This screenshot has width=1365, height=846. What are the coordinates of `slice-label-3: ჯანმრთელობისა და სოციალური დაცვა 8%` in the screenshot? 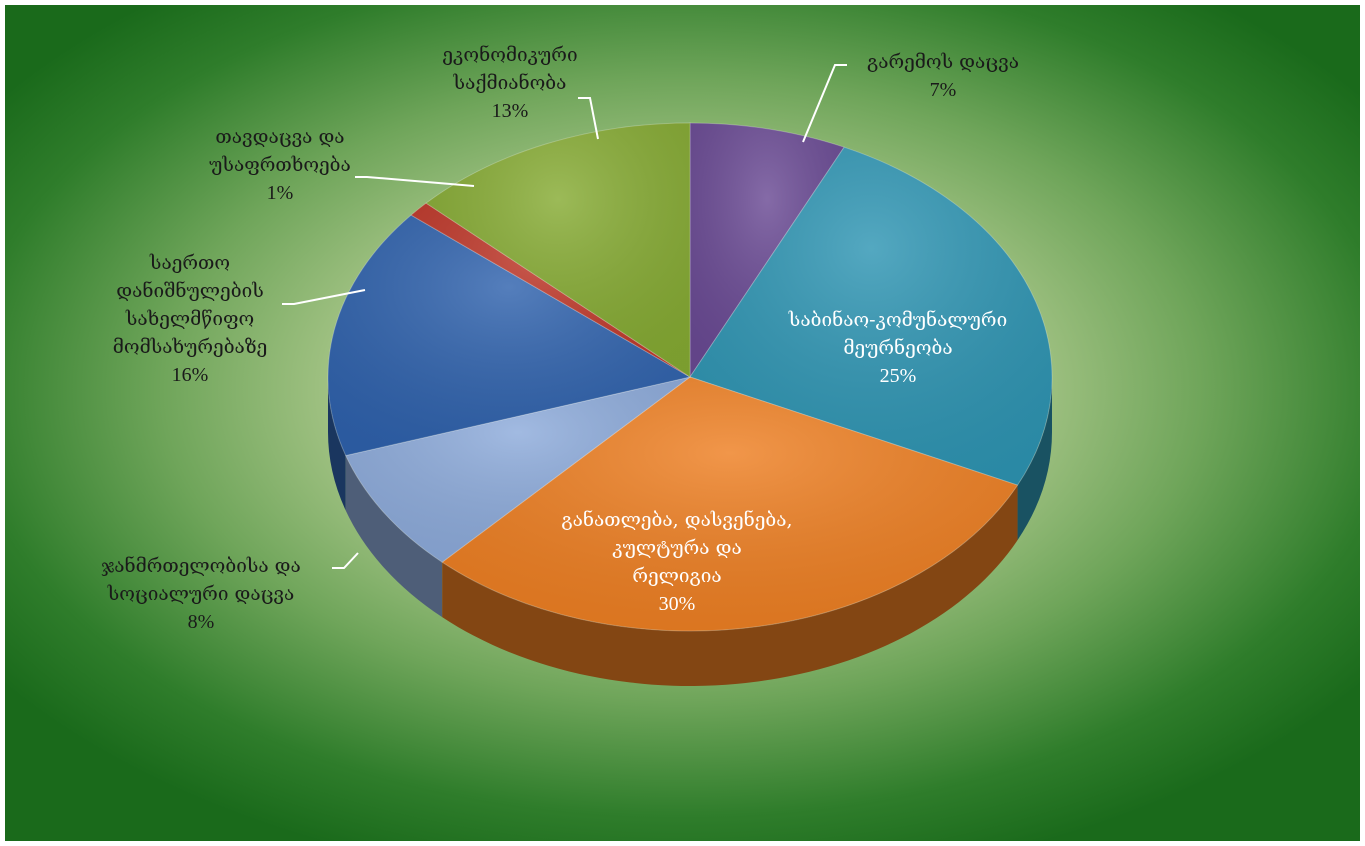 It's located at (201, 594).